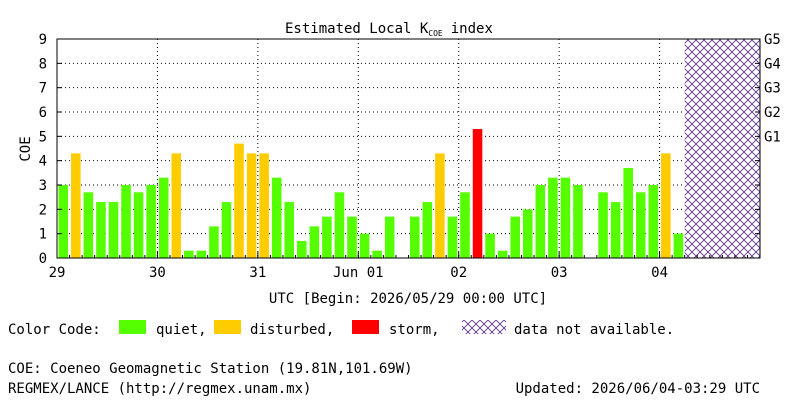  Describe the element at coordinates (257, 273) in the screenshot. I see `x-tick-label: 31` at that location.